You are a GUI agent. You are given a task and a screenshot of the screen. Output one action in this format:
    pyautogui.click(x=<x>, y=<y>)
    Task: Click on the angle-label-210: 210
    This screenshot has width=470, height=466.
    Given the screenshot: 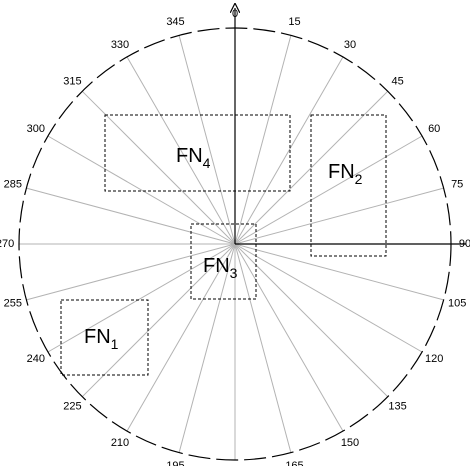 What is the action you would take?
    pyautogui.click(x=120, y=443)
    